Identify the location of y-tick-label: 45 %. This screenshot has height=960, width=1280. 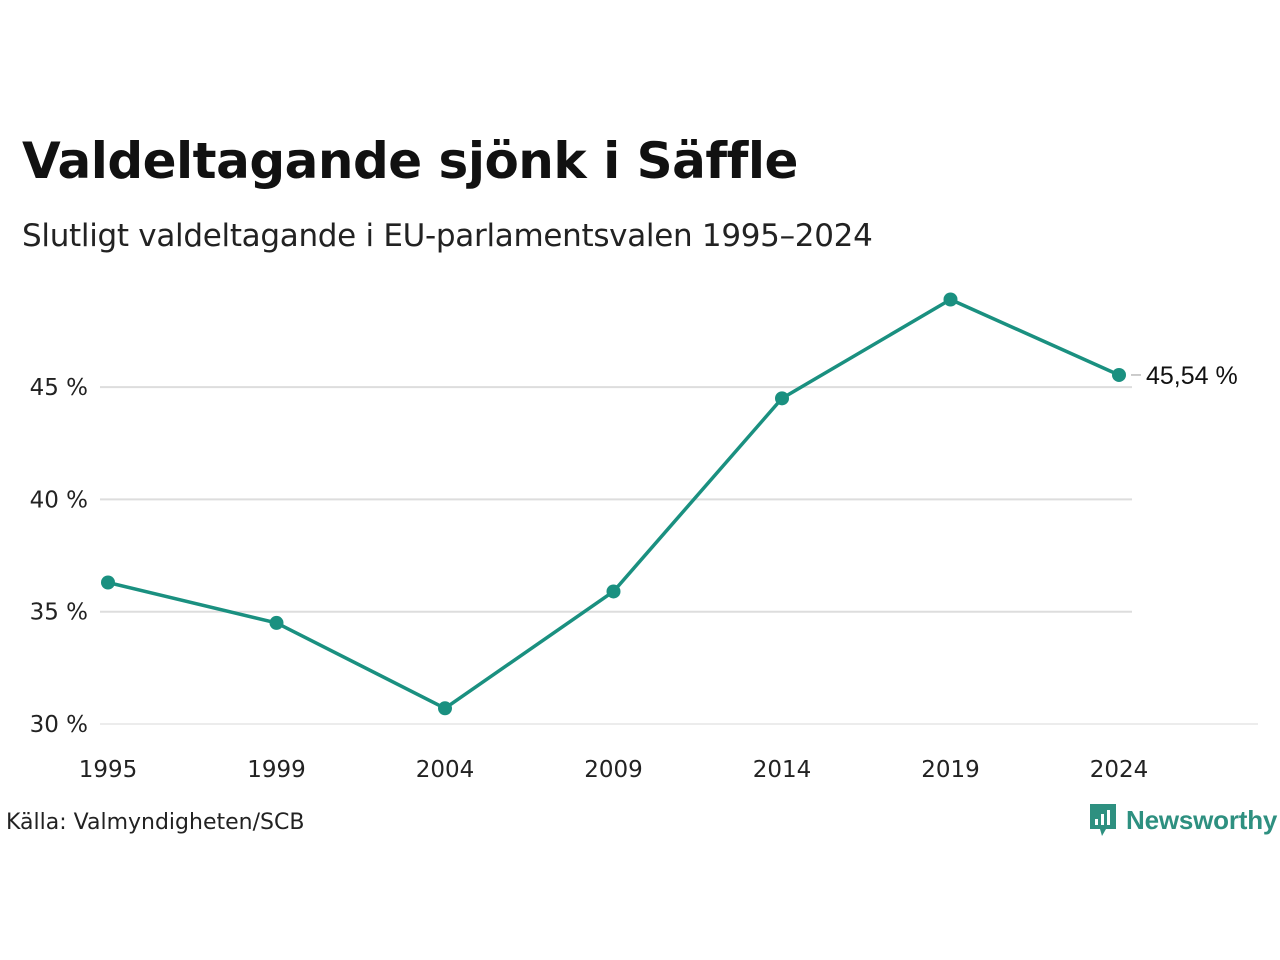
(59, 388).